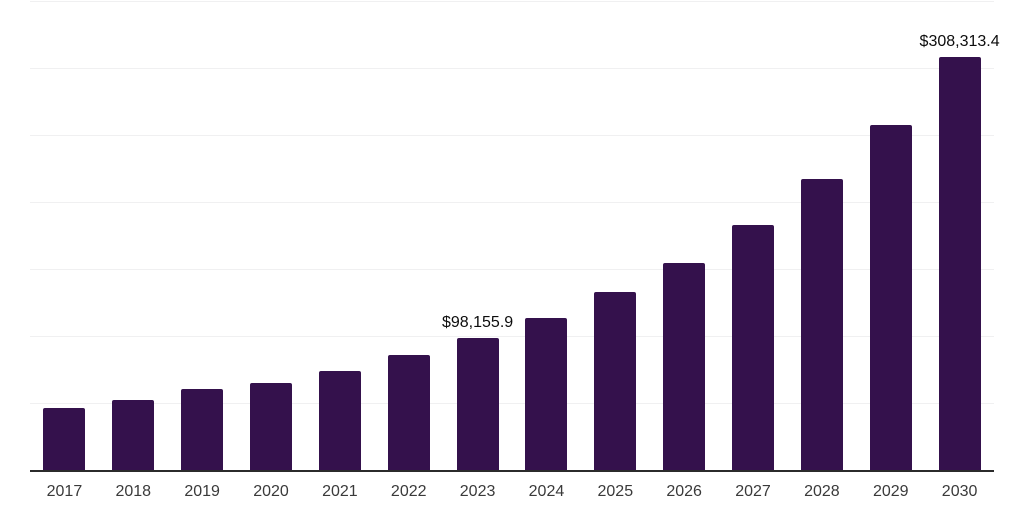  What do you see at coordinates (615, 380) in the screenshot?
I see `bar-2025` at bounding box center [615, 380].